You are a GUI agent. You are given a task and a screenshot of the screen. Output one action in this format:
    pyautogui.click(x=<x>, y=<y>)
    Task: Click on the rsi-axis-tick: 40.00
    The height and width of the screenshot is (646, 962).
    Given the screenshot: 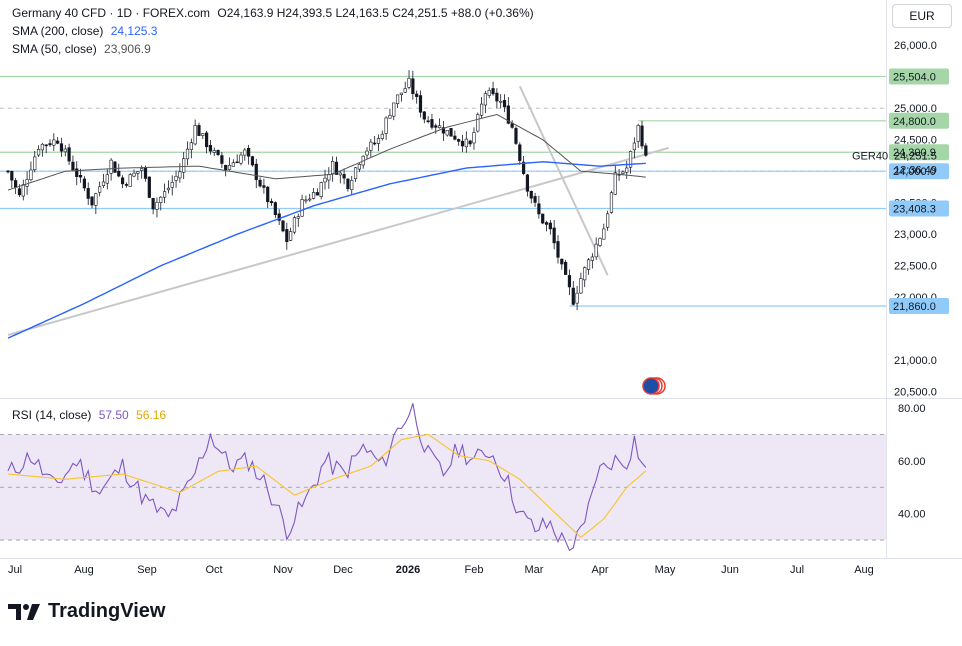 What is the action you would take?
    pyautogui.click(x=912, y=515)
    